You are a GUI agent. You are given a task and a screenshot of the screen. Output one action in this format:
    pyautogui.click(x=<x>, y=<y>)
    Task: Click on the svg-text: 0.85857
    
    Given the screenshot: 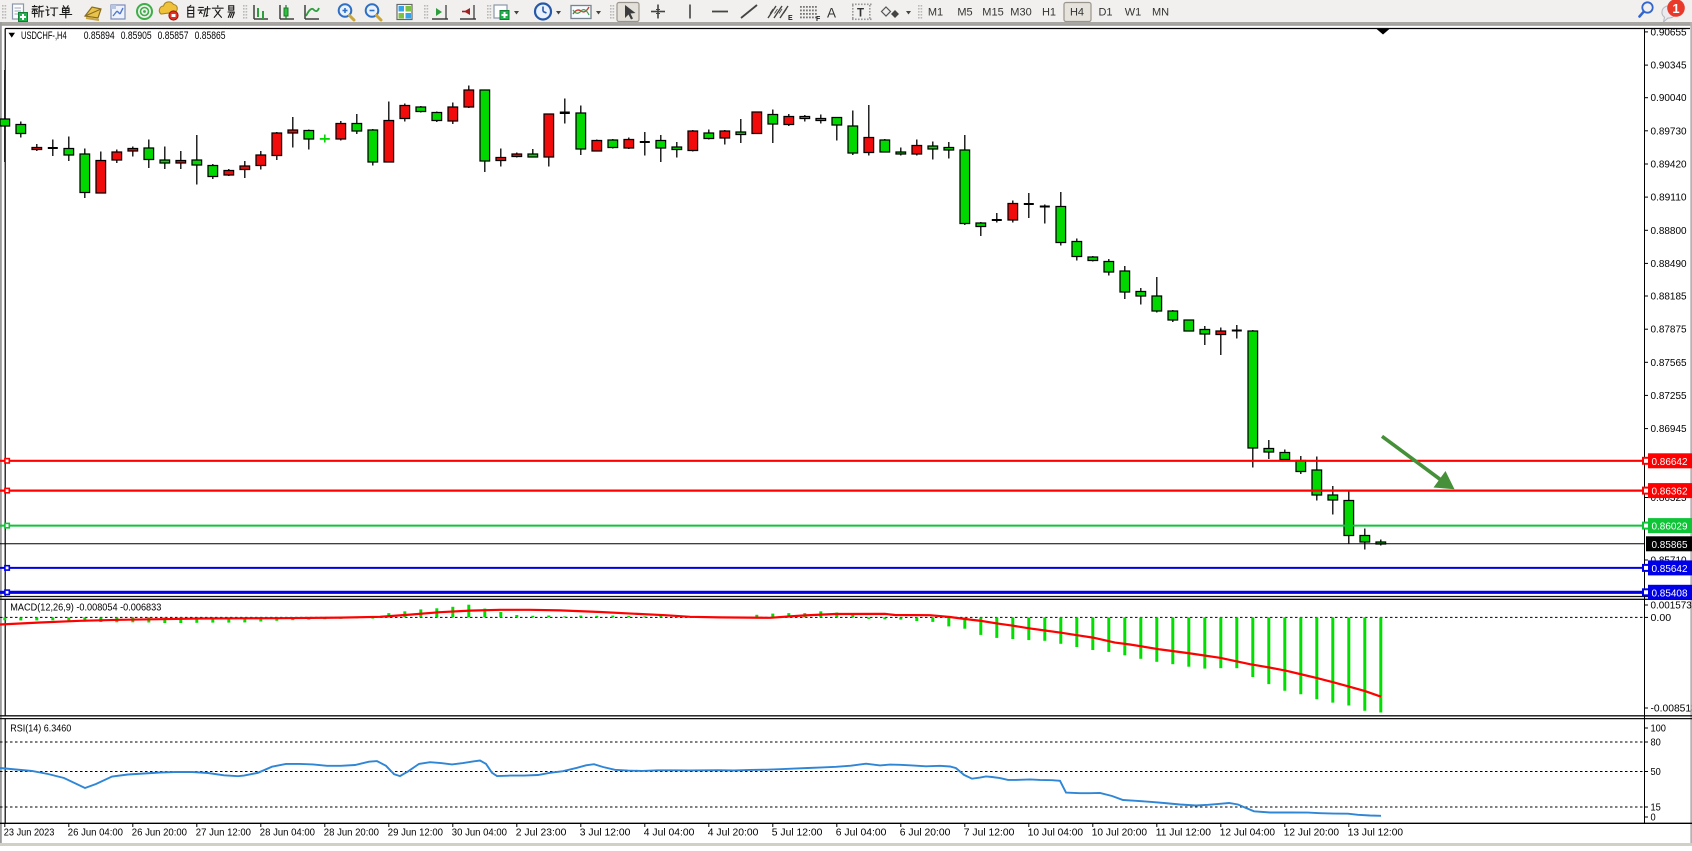 What is the action you would take?
    pyautogui.click(x=173, y=36)
    